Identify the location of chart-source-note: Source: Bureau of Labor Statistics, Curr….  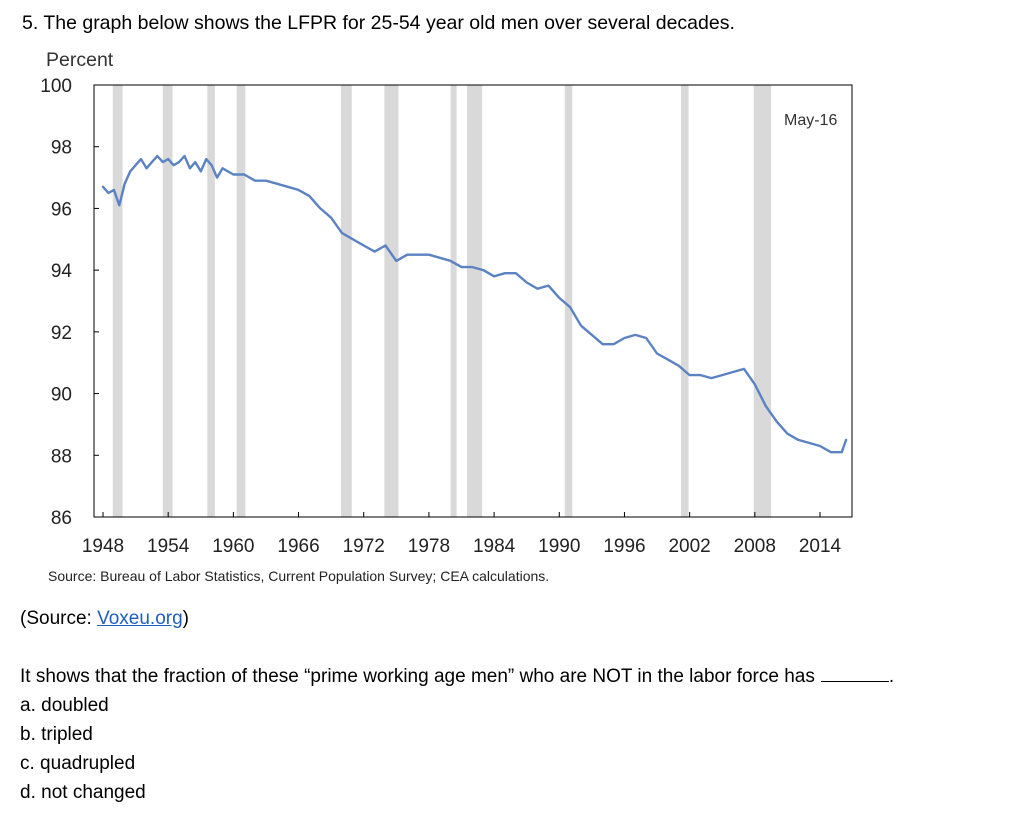
(298, 576).